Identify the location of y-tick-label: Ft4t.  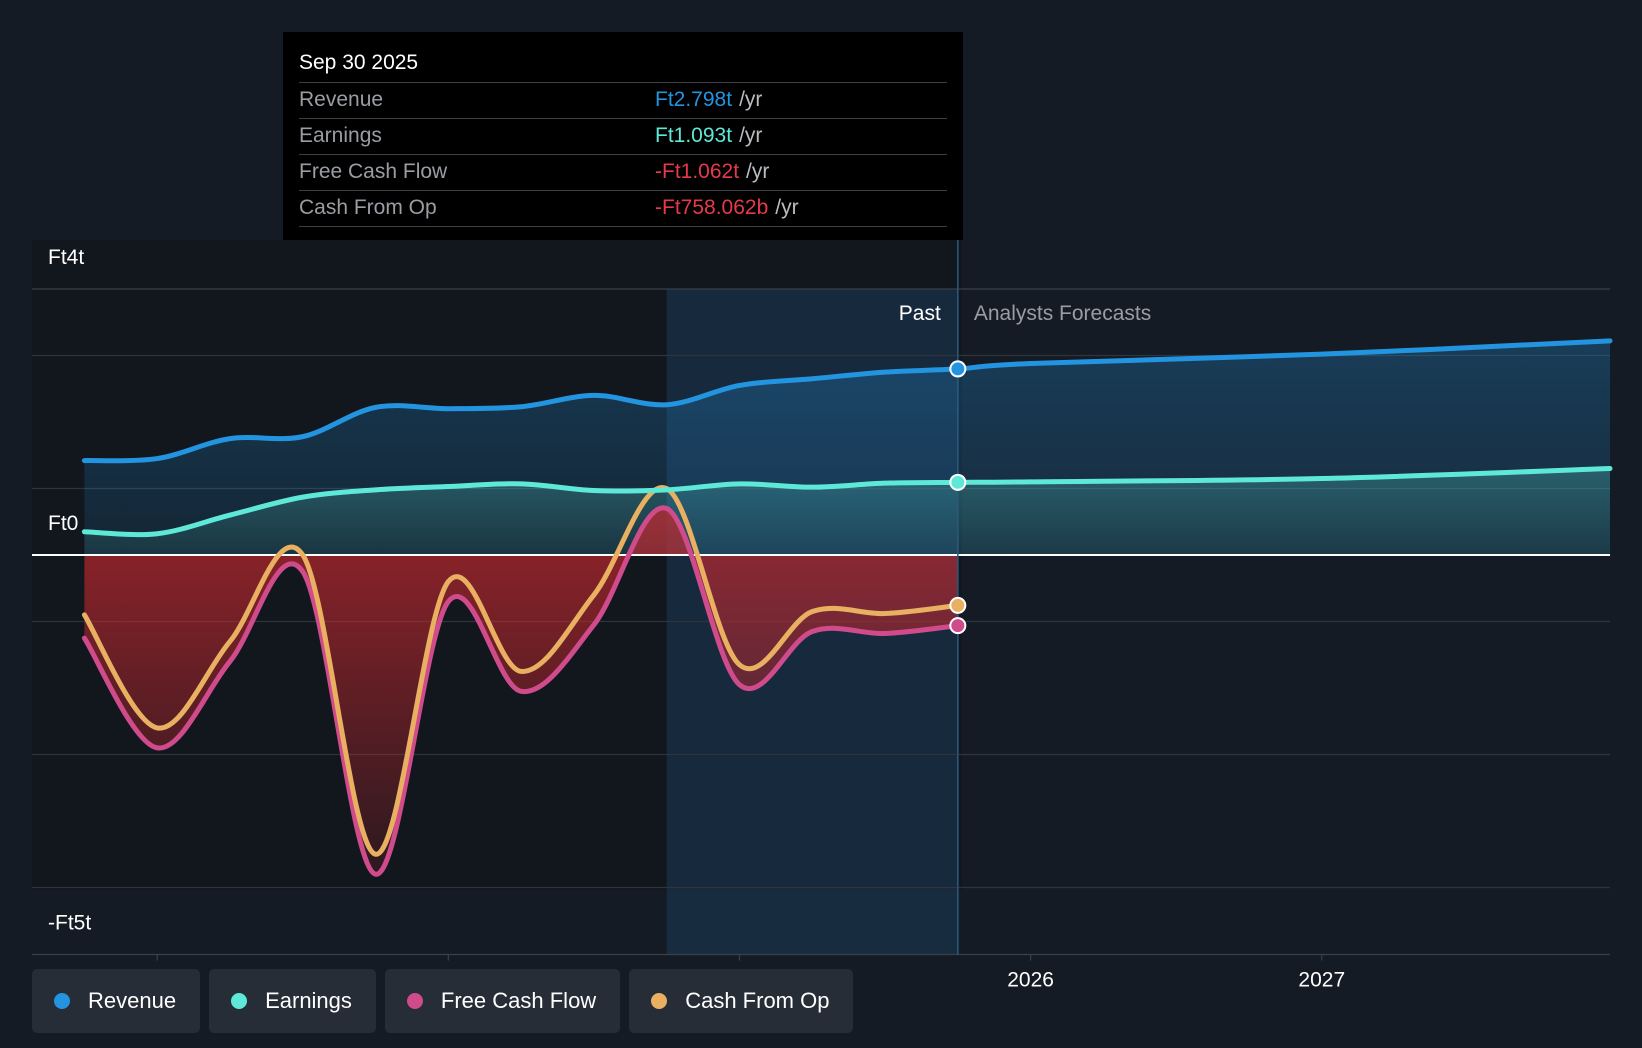
(66, 257).